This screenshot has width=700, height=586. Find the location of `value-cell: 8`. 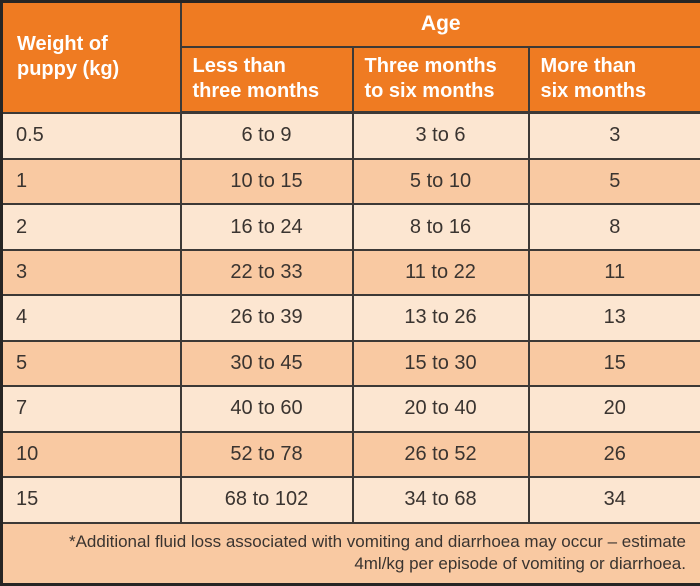

value-cell: 8 is located at coordinates (613, 227).